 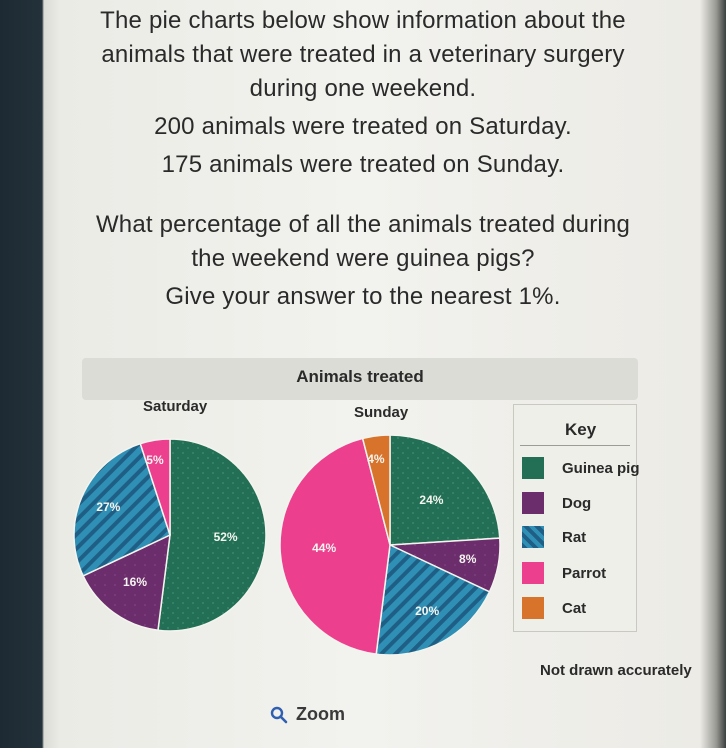 I want to click on pie-slice-saturday-rat, so click(x=122, y=509).